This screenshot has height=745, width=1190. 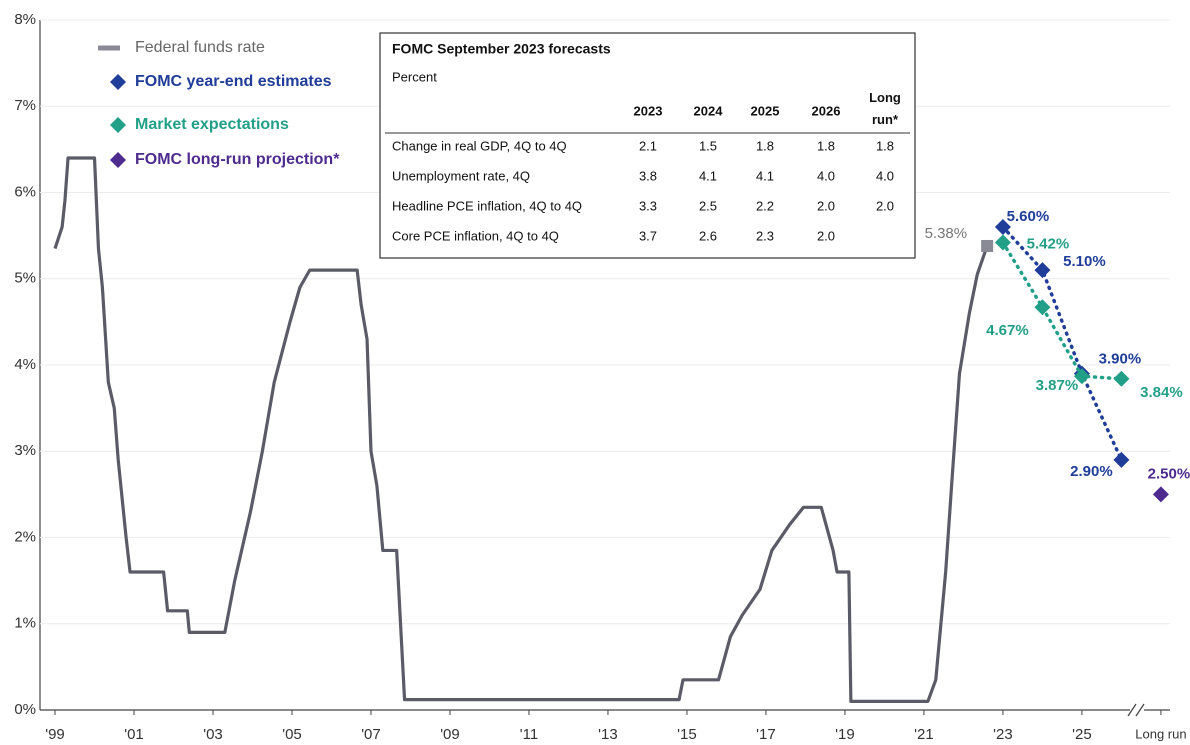 I want to click on data-label: 2.90%, so click(x=1091, y=471).